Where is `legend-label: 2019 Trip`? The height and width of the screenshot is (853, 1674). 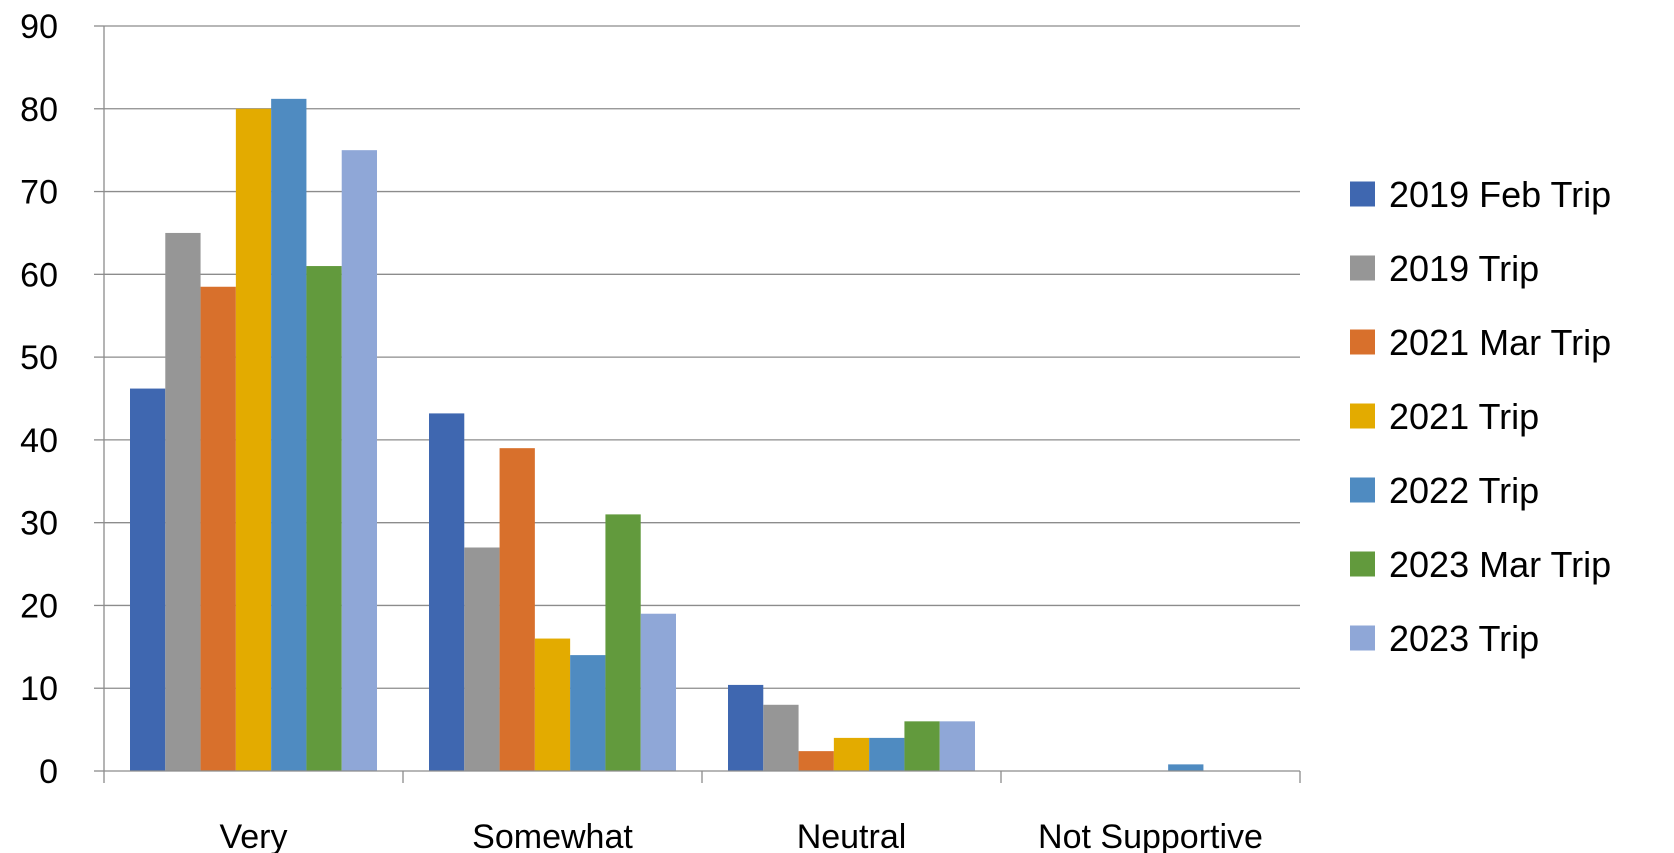
legend-label: 2019 Trip is located at coordinates (1464, 268).